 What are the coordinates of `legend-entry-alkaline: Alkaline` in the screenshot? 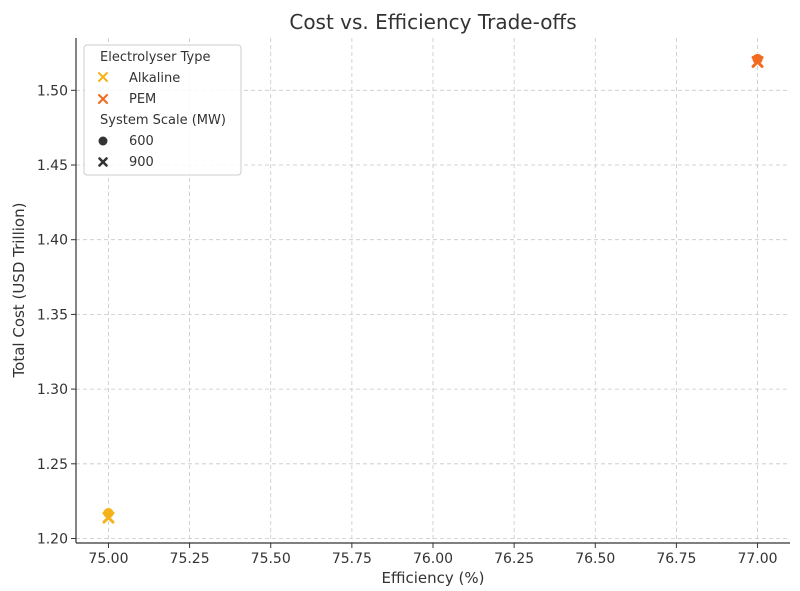 It's located at (139, 78).